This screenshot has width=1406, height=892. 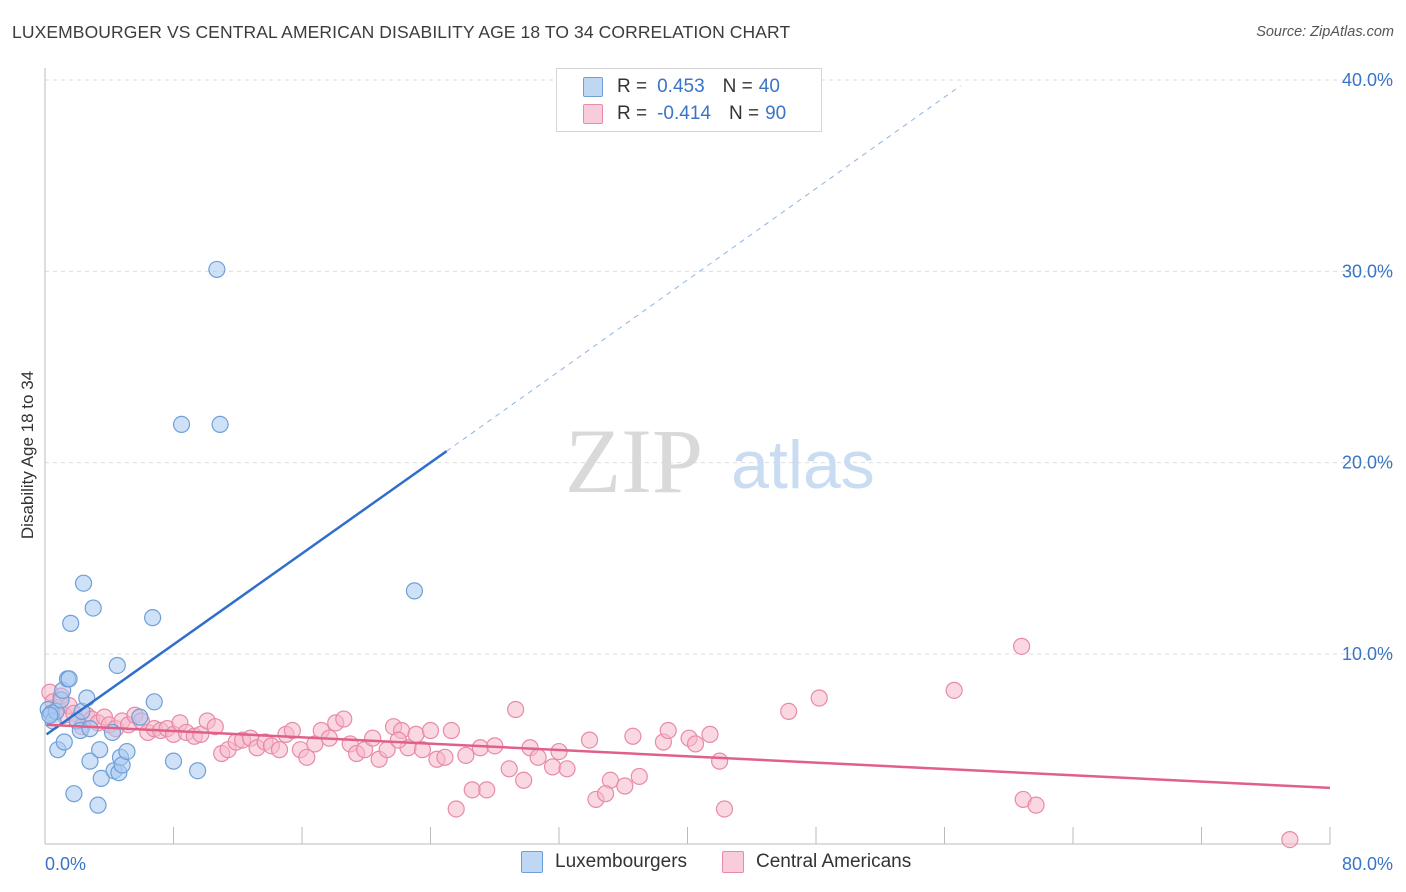 I want to click on y-tick-label: 10.0%, so click(x=1367, y=654).